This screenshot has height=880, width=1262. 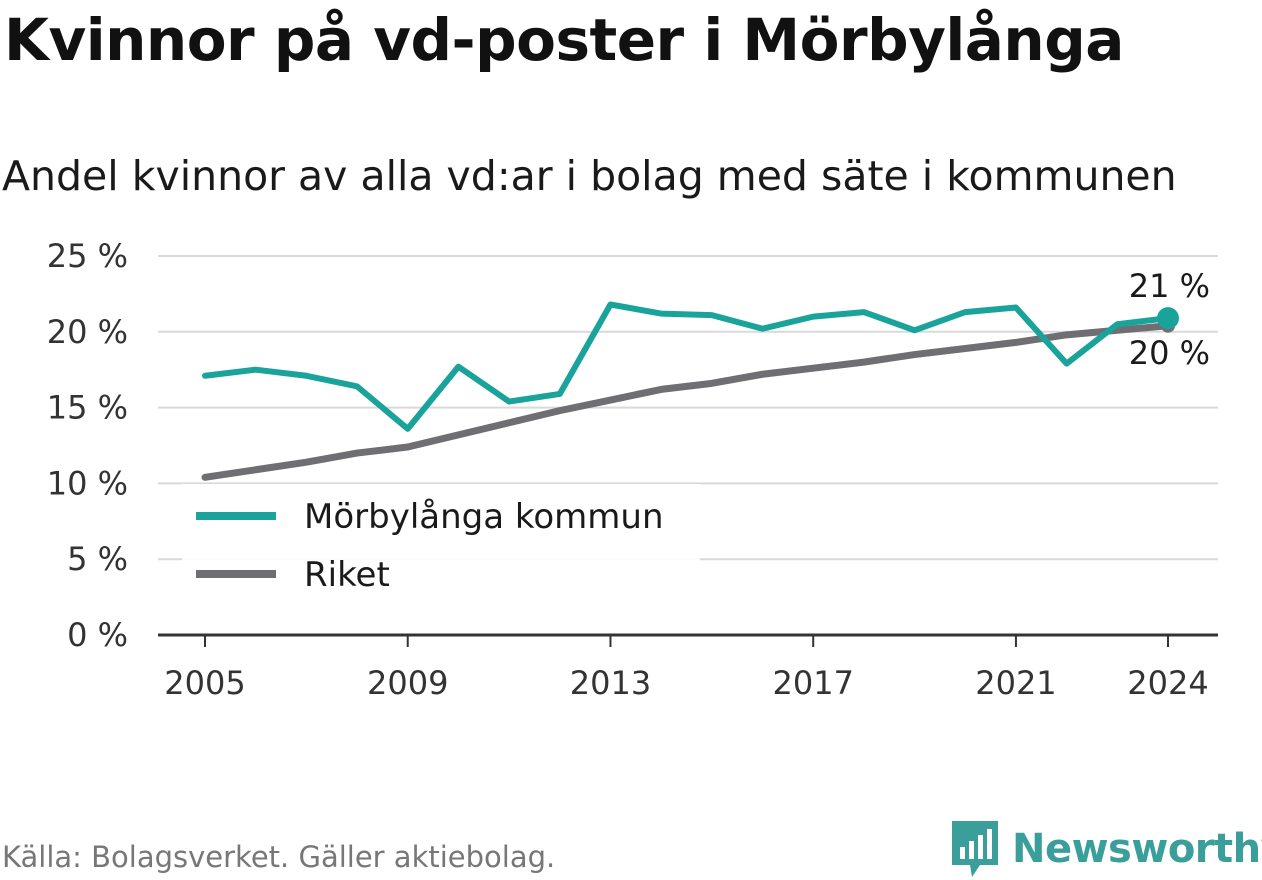 What do you see at coordinates (87, 256) in the screenshot?
I see `y-tick-label: 25 %` at bounding box center [87, 256].